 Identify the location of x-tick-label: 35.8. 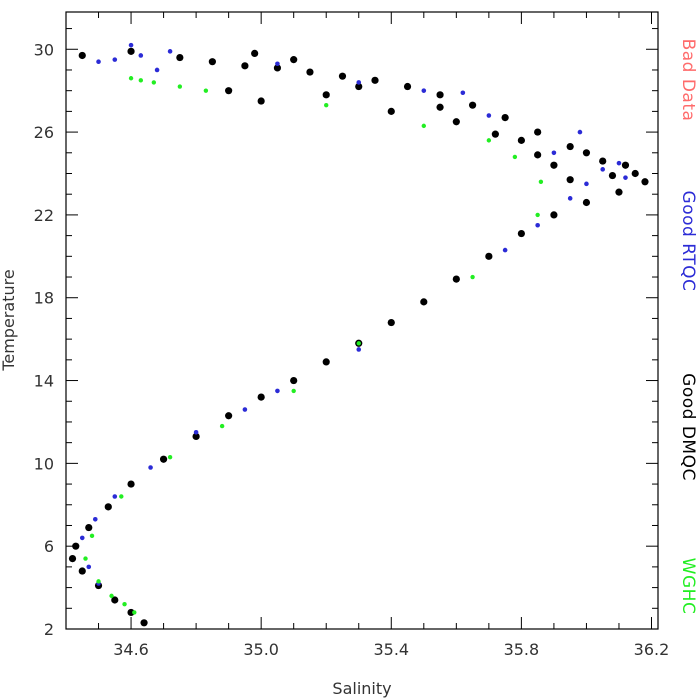
(522, 649).